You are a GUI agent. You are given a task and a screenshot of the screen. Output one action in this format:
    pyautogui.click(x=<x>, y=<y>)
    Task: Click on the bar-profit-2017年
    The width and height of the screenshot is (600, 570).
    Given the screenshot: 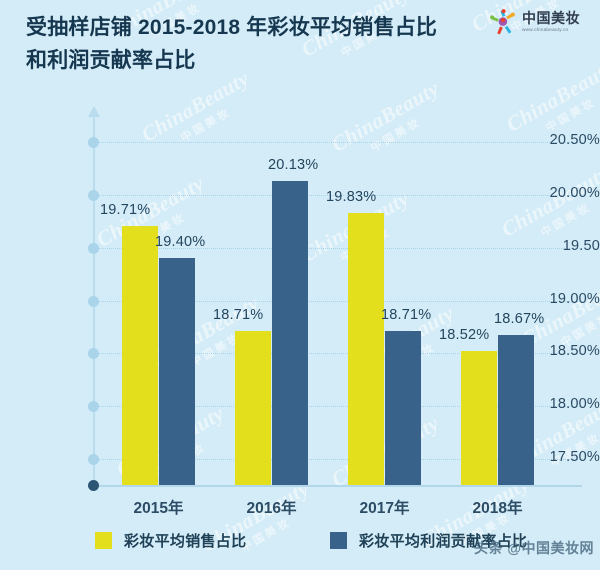 What is the action you would take?
    pyautogui.click(x=403, y=408)
    